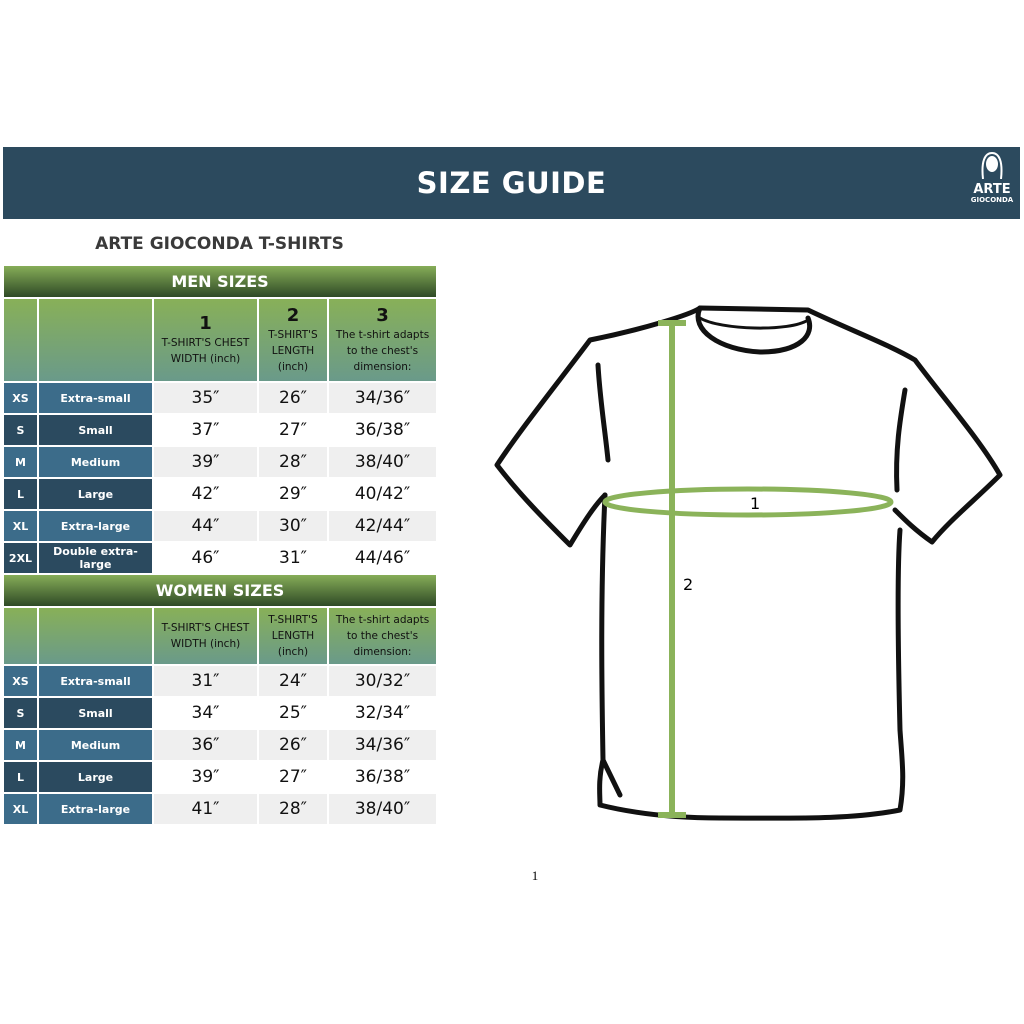 The width and height of the screenshot is (1024, 1024). Describe the element at coordinates (205, 398) in the screenshot. I see `chest-width: 35″` at that location.